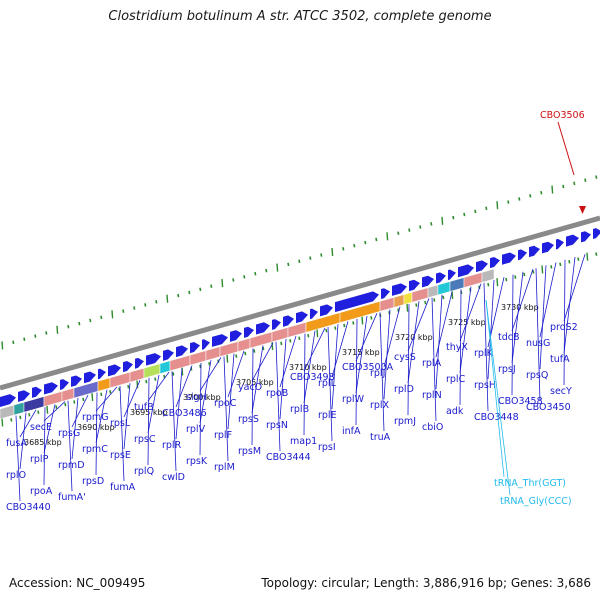  Describe the element at coordinates (404, 389) in the screenshot. I see `gene-label: rplD` at that location.